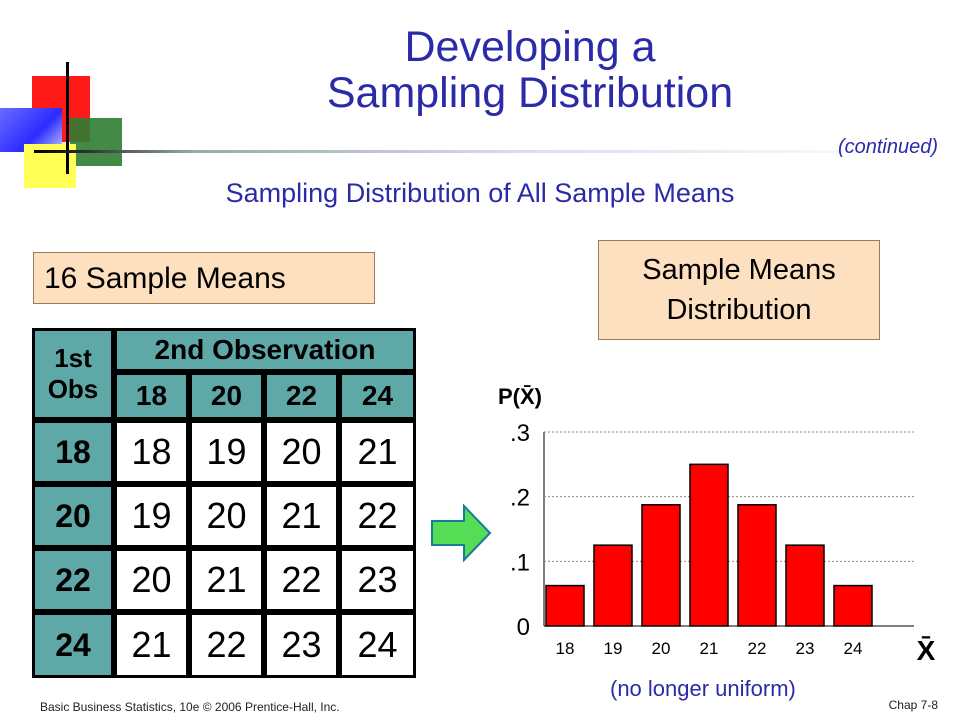  Describe the element at coordinates (739, 310) in the screenshot. I see `distribution-label-line-2: Distribution` at that location.